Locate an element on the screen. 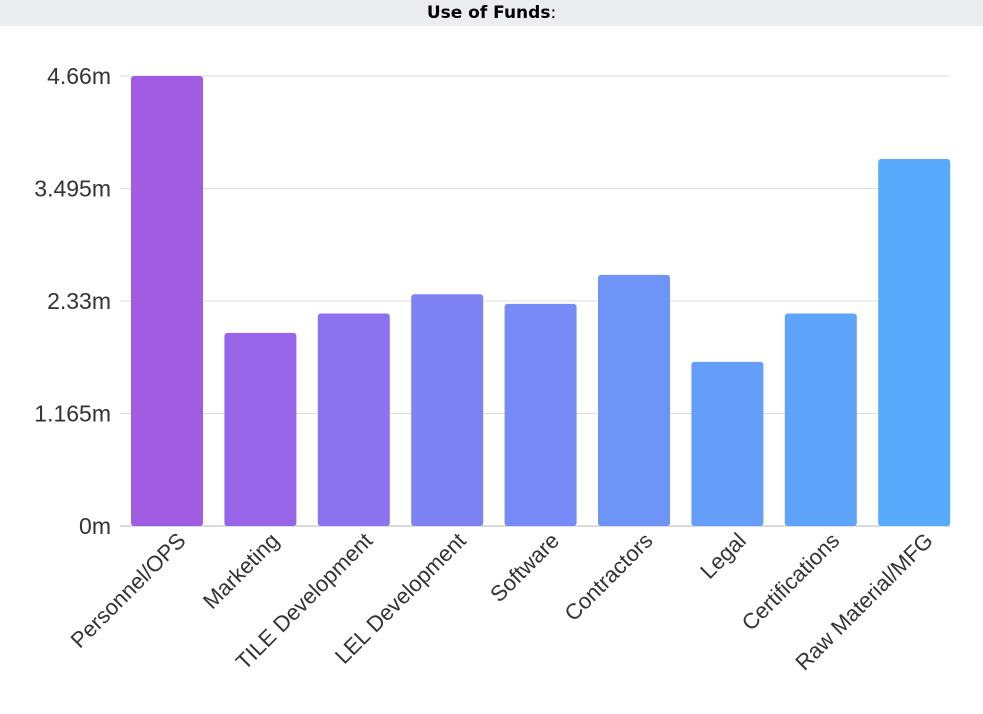  x-category-label: Marketing is located at coordinates (241, 571).